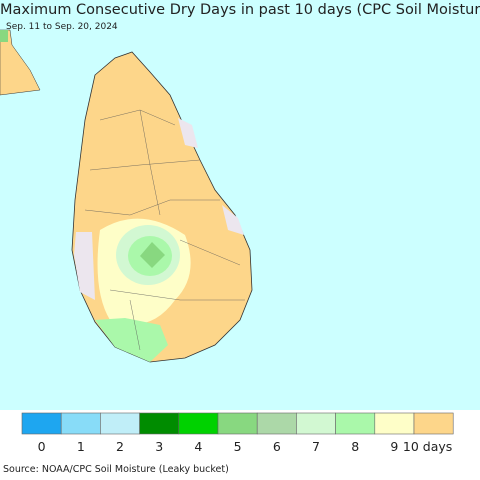 The height and width of the screenshot is (480, 480). Describe the element at coordinates (4, 36) in the screenshot. I see `india-patch` at that location.